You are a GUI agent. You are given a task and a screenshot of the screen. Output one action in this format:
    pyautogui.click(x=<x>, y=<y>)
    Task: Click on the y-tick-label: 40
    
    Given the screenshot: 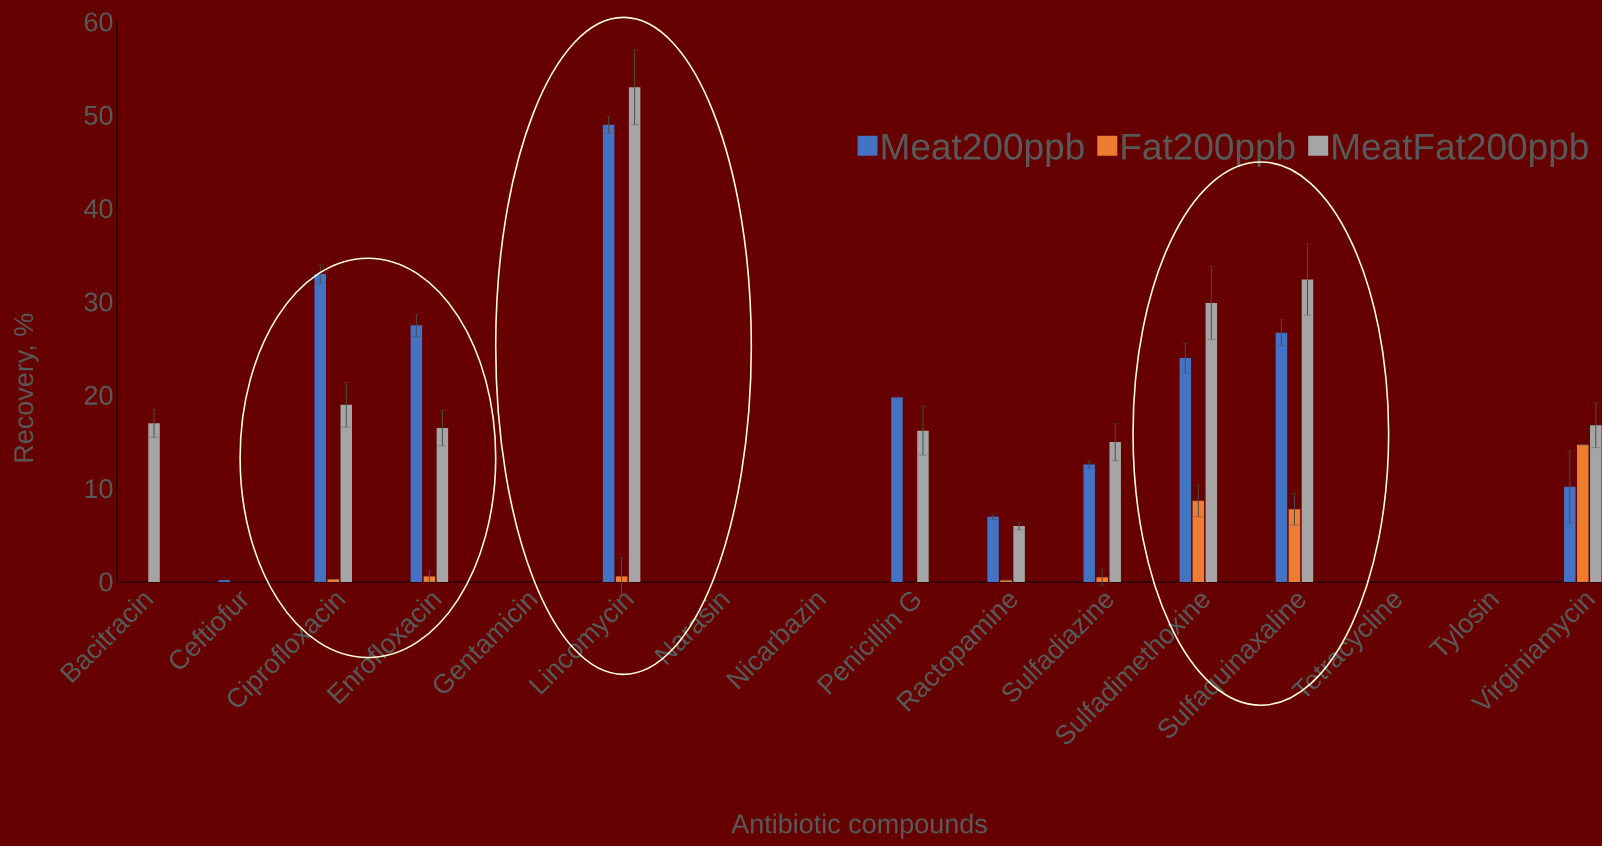 What is the action you would take?
    pyautogui.click(x=98, y=209)
    